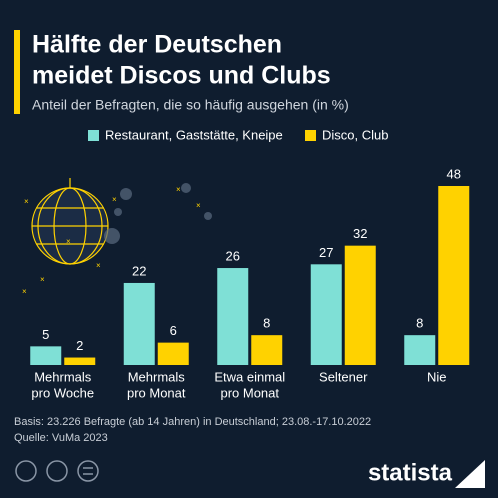  What do you see at coordinates (360, 233) in the screenshot?
I see `value-label: 32` at bounding box center [360, 233].